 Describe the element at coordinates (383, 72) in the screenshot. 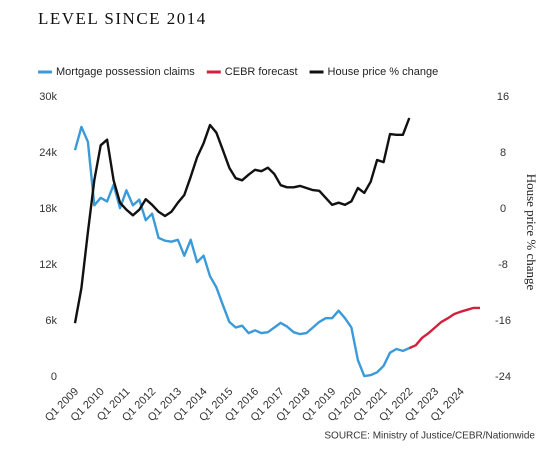

I see `legend-label: House price % change` at that location.